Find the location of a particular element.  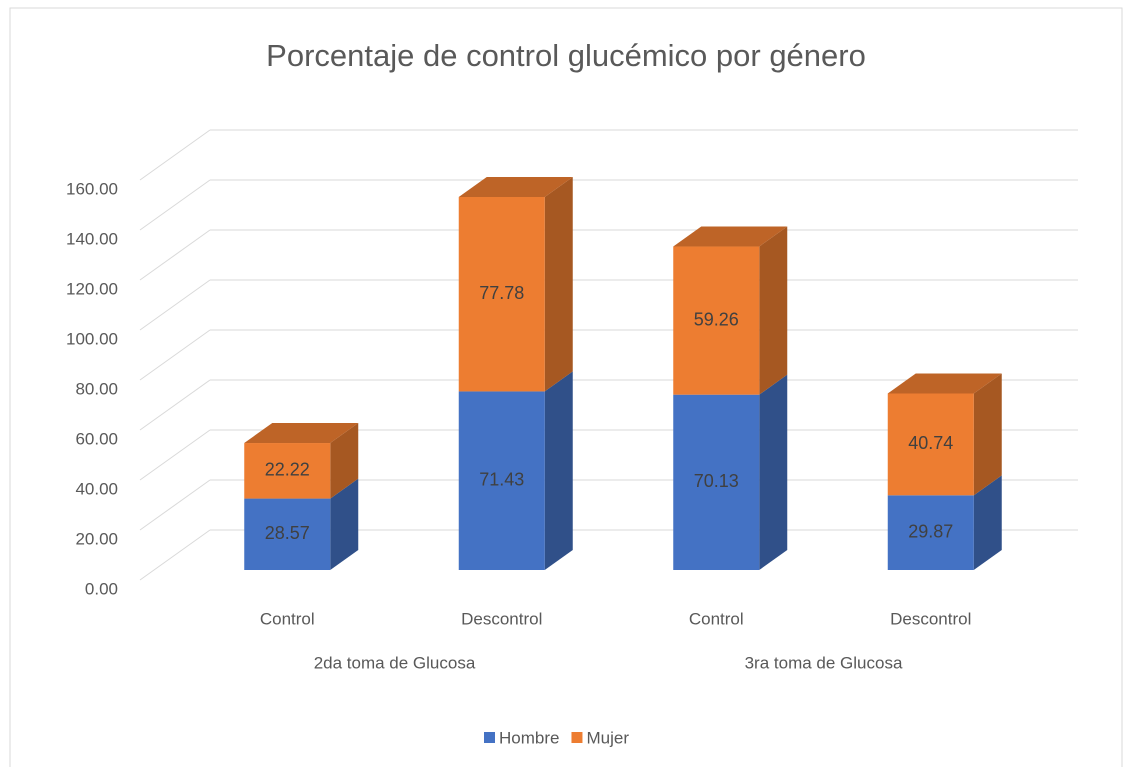

group-label: 2da toma de Glucosa is located at coordinates (395, 662).